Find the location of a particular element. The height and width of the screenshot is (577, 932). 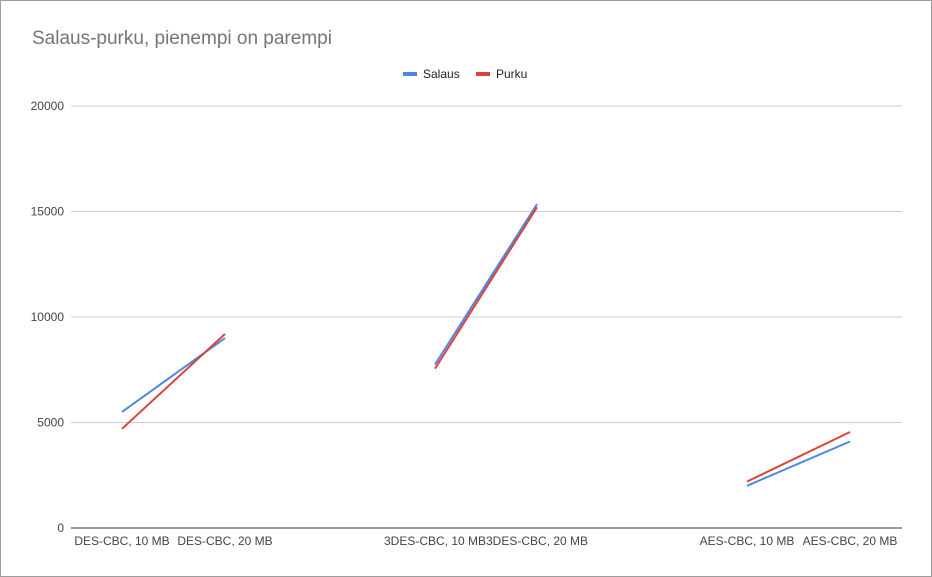

x-tick-label: 3DES-CBC, 20 MB is located at coordinates (537, 541).